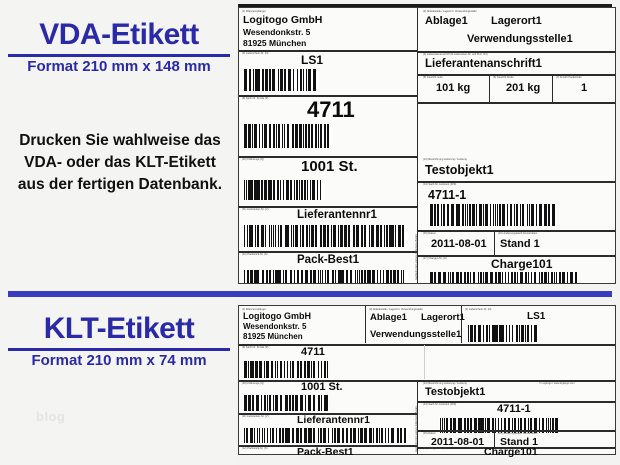  I want to click on vda-side-note: Gedruckt mit Logitogo Etikettensoftware, so click(416, 257).